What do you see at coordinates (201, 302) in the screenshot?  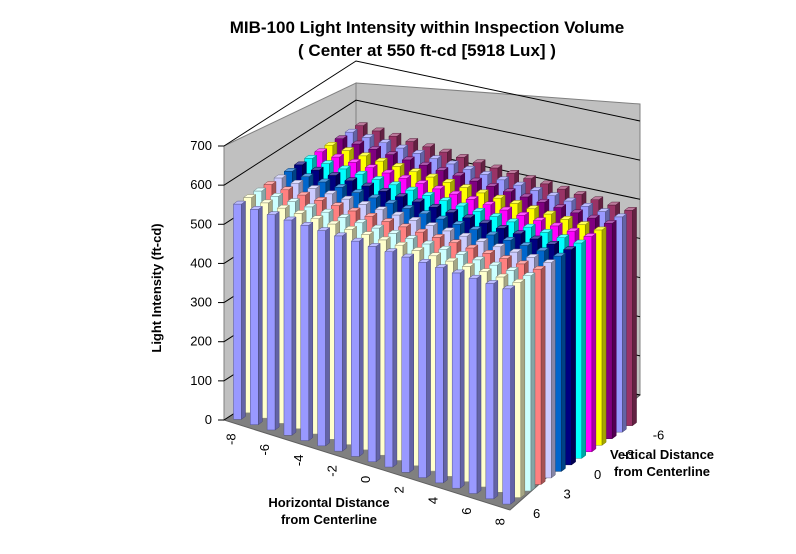 I see `y-tick-label: 300` at bounding box center [201, 302].